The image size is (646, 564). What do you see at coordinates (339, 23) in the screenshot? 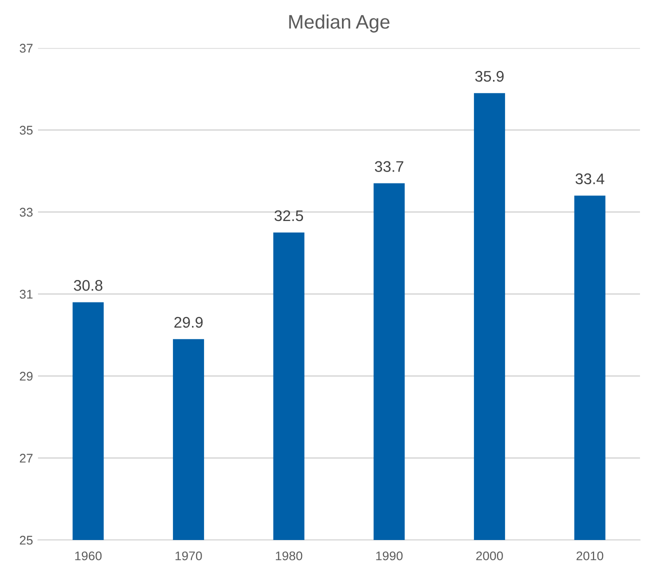
I see `chart-title: Median Age` at bounding box center [339, 23].